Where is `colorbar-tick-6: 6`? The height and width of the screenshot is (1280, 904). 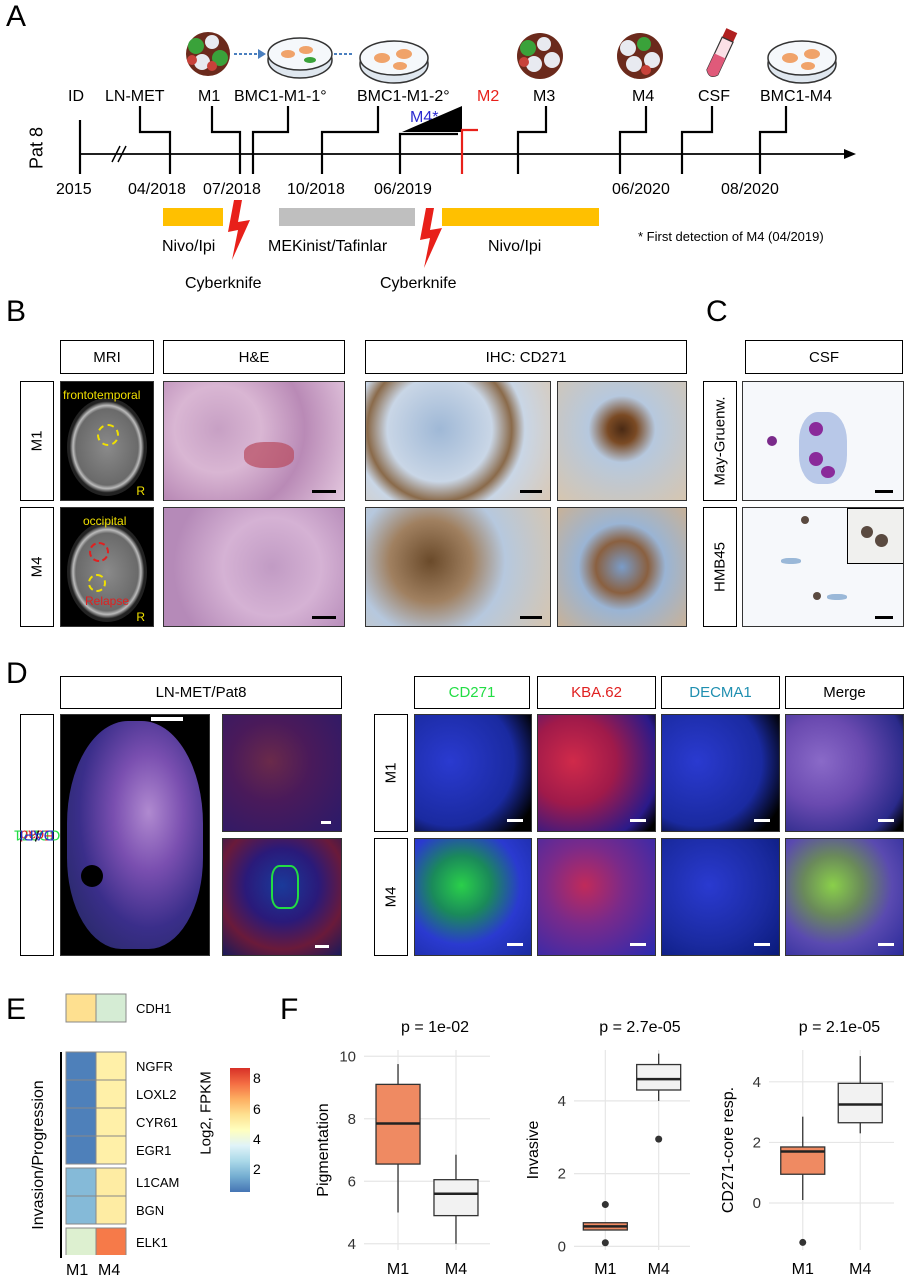 colorbar-tick-6: 6 is located at coordinates (257, 1109).